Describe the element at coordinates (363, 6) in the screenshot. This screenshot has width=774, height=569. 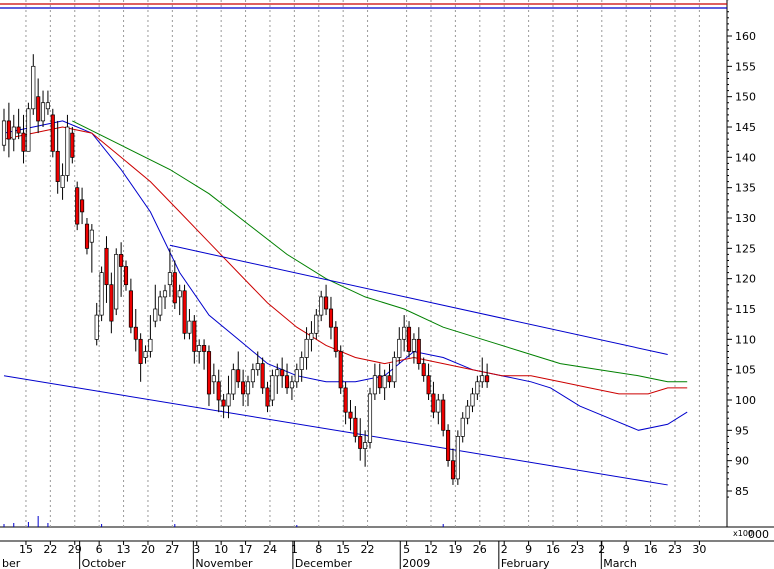
I see `top-reference-lines` at that location.